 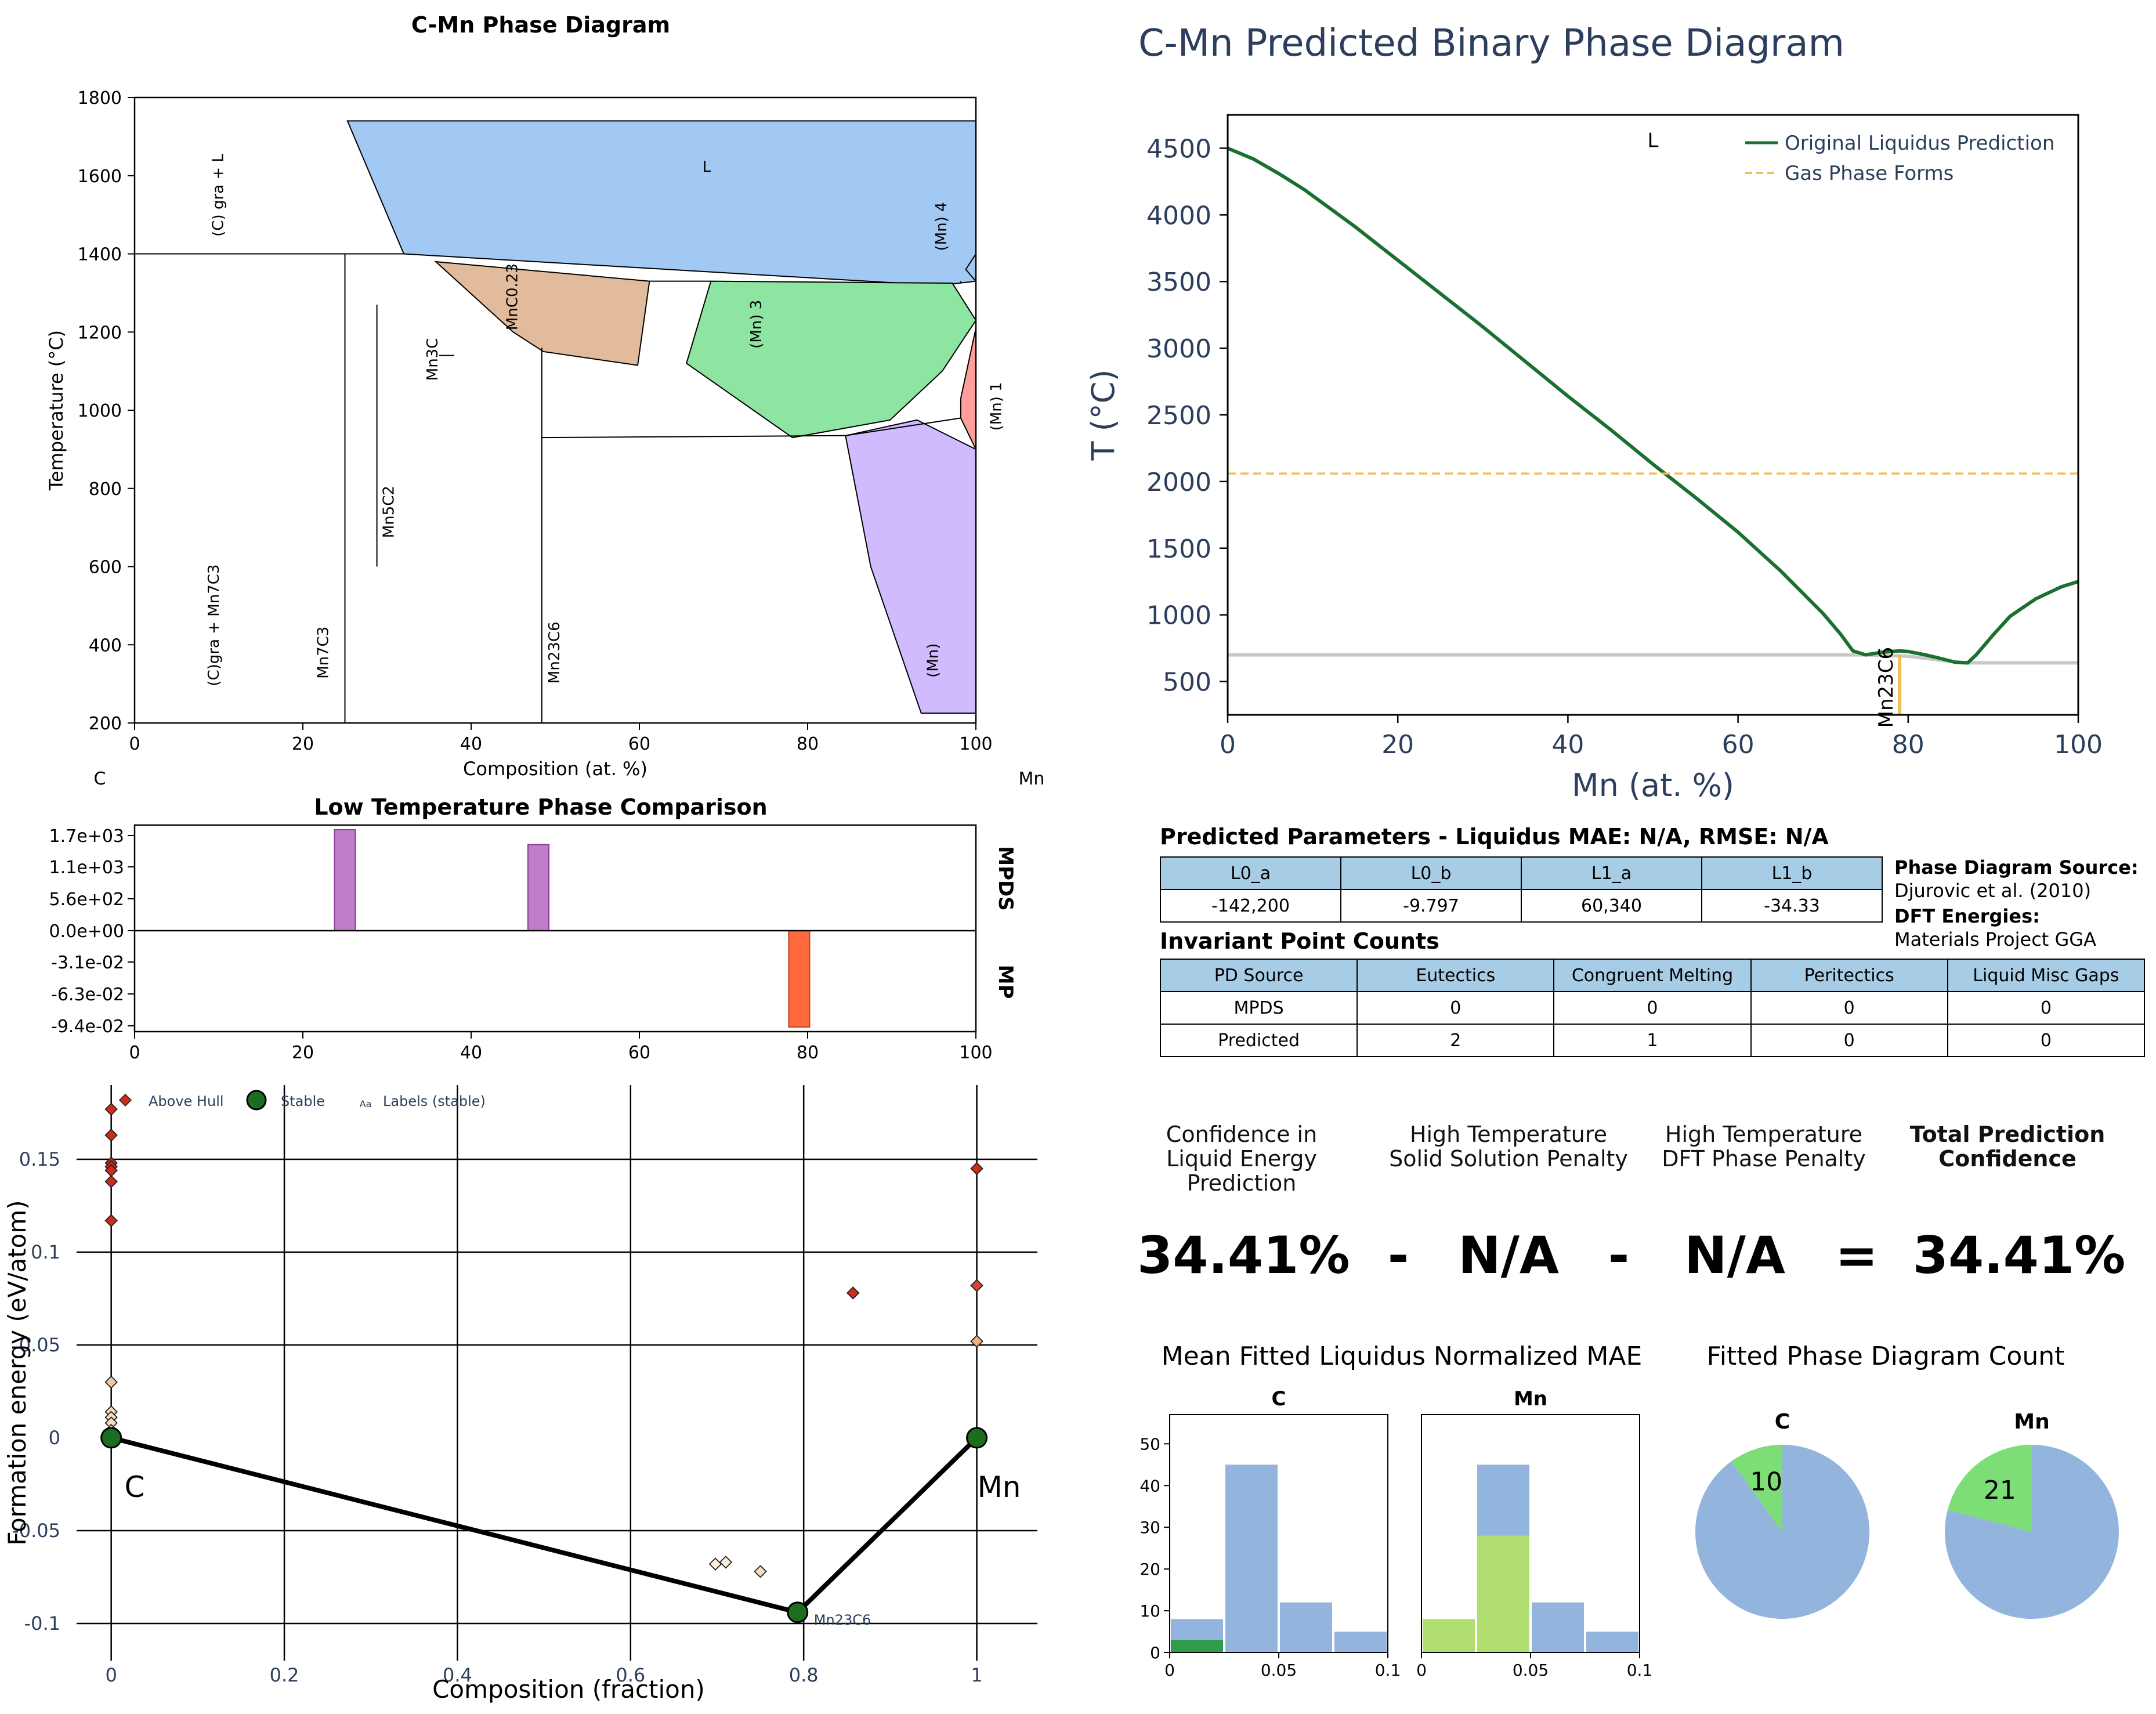 What do you see at coordinates (513, 296) in the screenshot?
I see `region-label: MnC0.23` at bounding box center [513, 296].